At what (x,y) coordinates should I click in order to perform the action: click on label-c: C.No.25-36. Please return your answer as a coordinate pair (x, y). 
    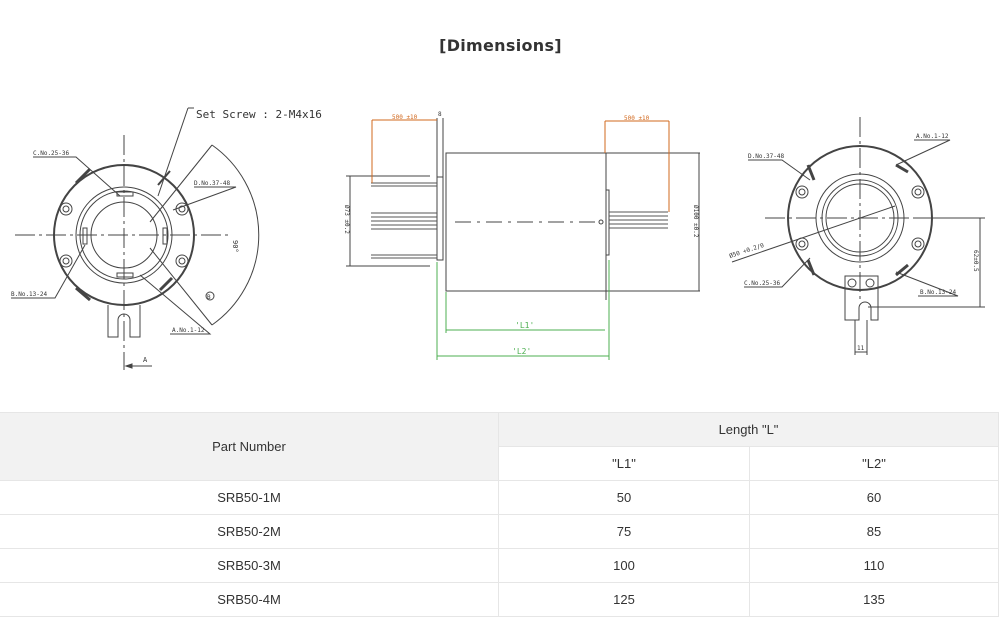
    Looking at the image, I should click on (51, 153).